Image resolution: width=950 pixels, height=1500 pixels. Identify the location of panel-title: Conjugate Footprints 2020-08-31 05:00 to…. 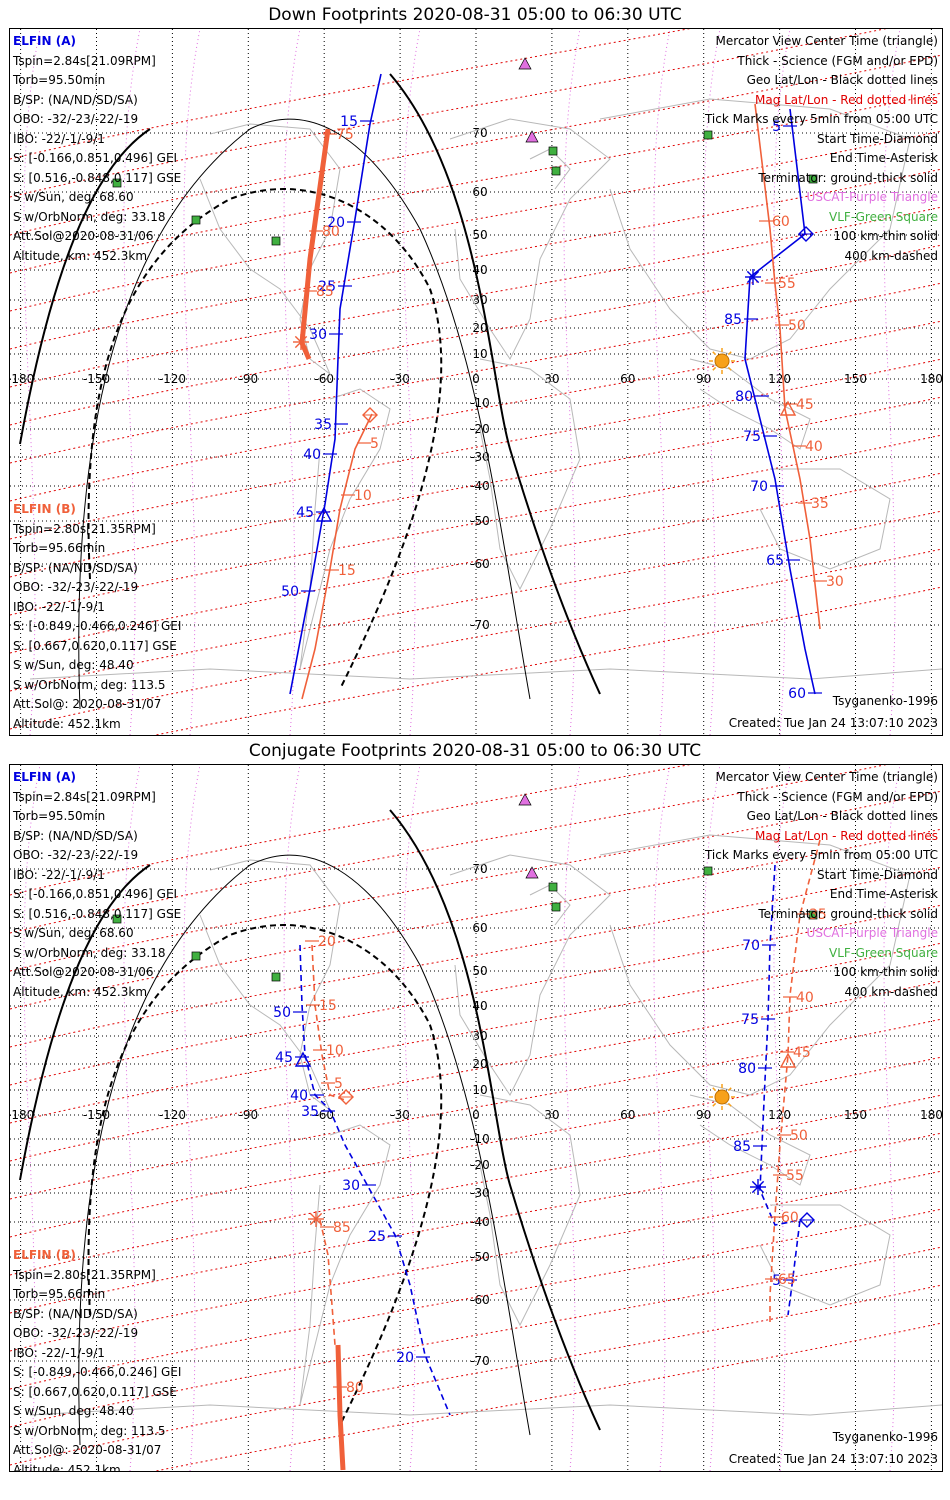
(475, 751).